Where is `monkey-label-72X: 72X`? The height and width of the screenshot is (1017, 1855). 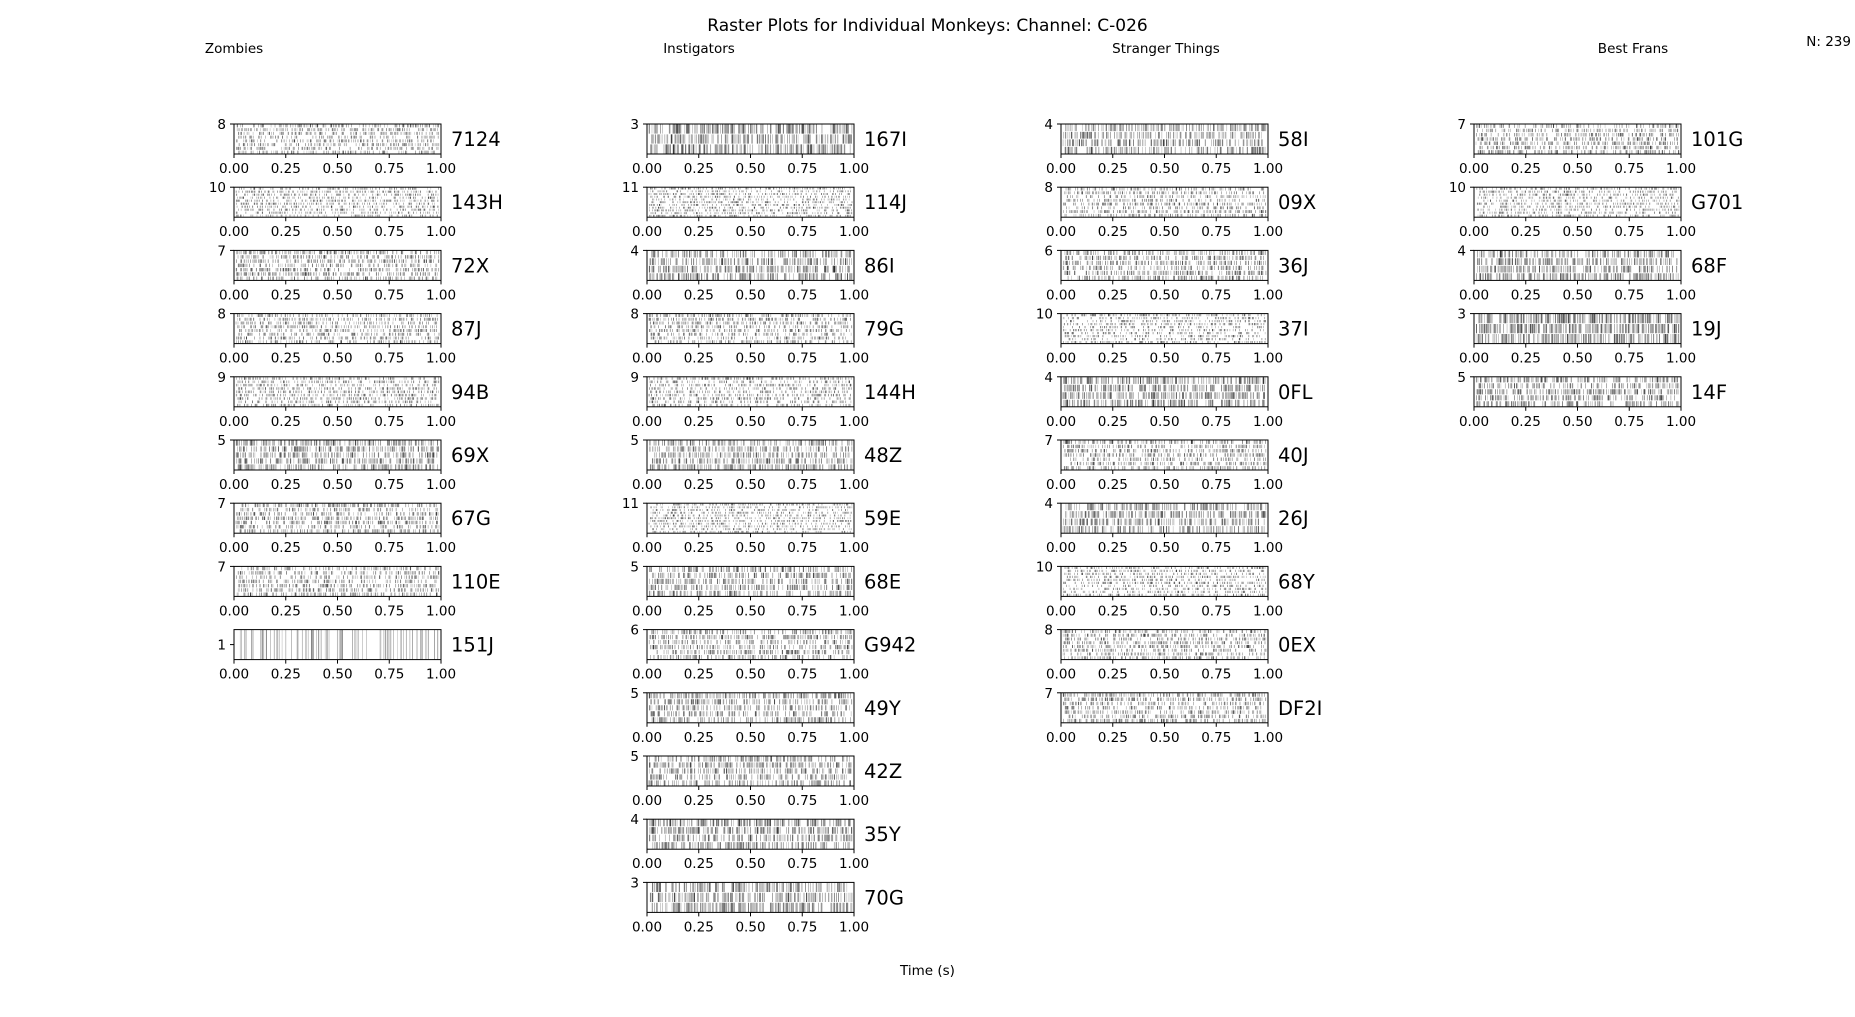 monkey-label-72X: 72X is located at coordinates (470, 265).